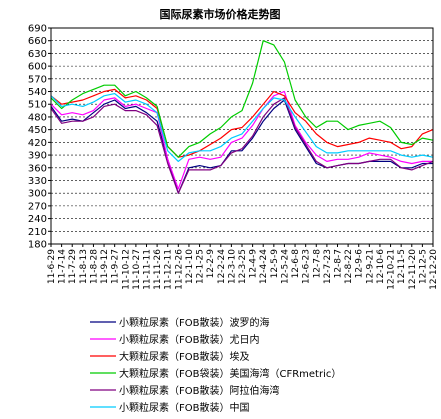 This screenshot has width=441, height=419. I want to click on x-tick-label: 12-7-8, so click(317, 264).